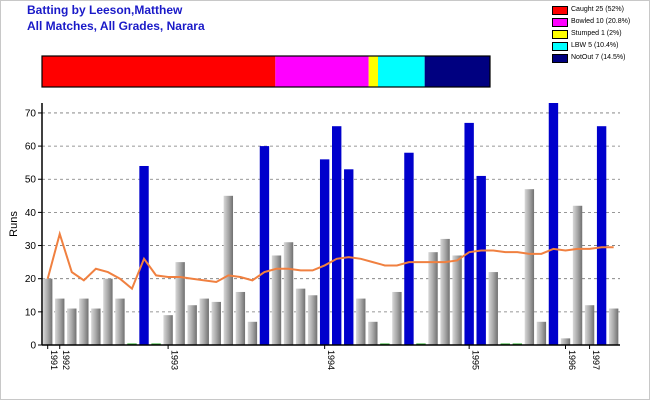  Describe the element at coordinates (31, 312) in the screenshot. I see `y-tick-label: 10` at that location.